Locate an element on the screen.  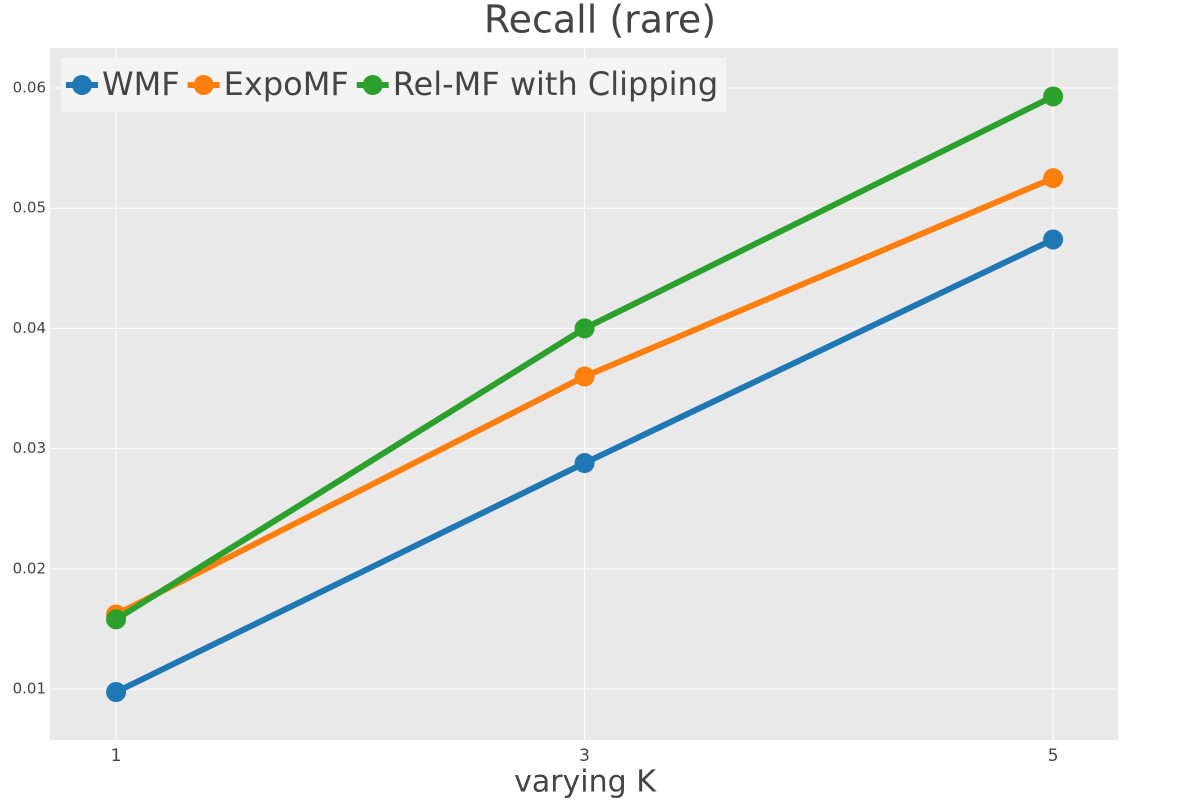
y-tick-label: 0.03 is located at coordinates (29, 448).